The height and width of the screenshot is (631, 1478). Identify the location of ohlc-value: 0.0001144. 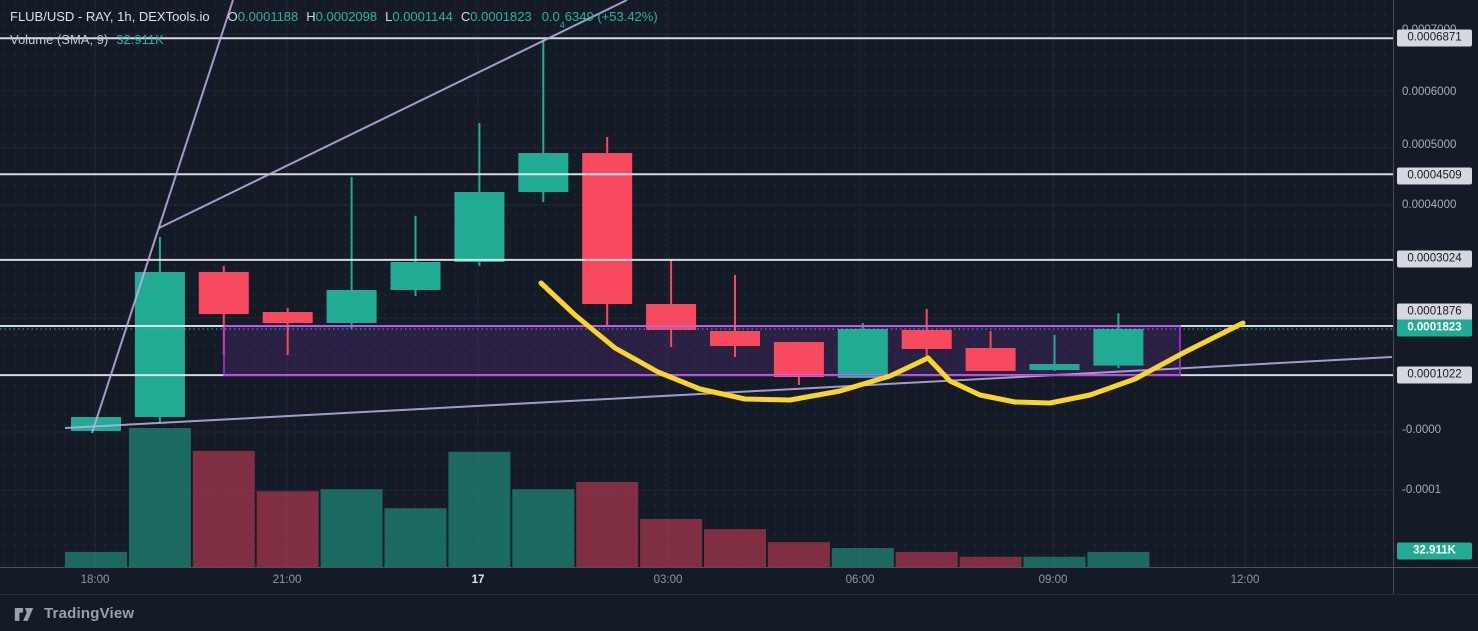
(422, 16).